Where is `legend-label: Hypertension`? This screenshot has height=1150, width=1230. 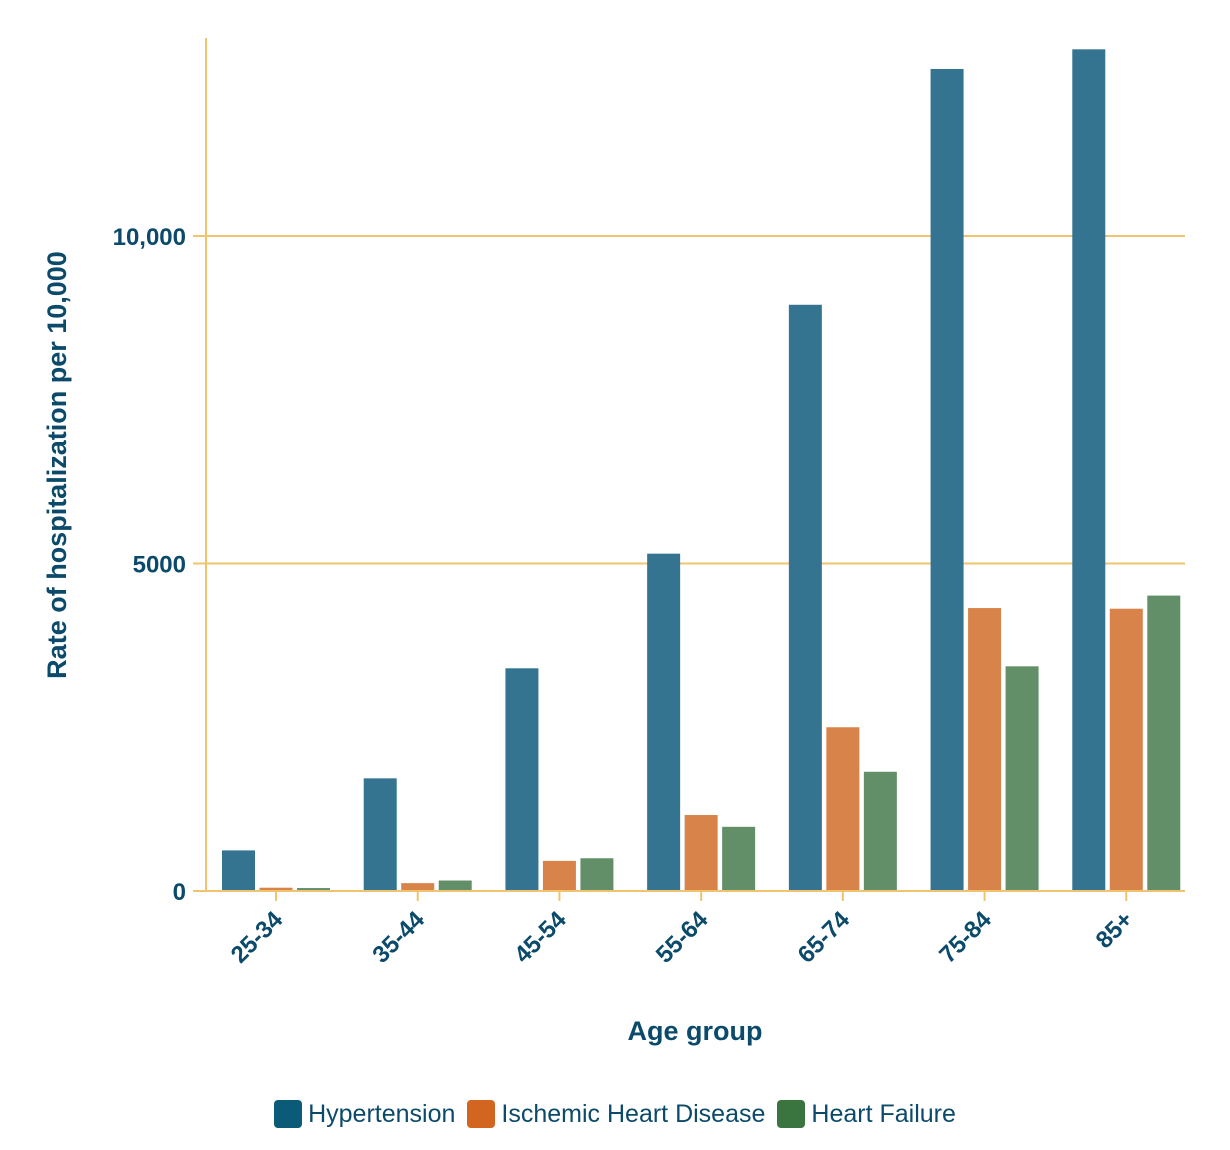 legend-label: Hypertension is located at coordinates (382, 1113).